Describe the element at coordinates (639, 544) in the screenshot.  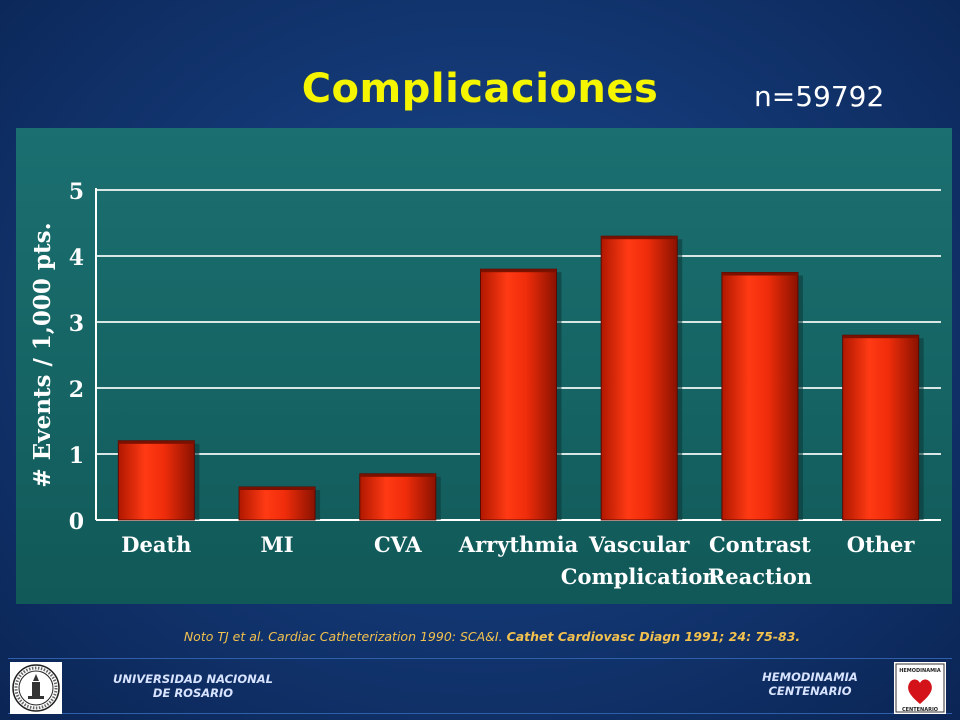
I see `x-tick-label: Vascular` at that location.